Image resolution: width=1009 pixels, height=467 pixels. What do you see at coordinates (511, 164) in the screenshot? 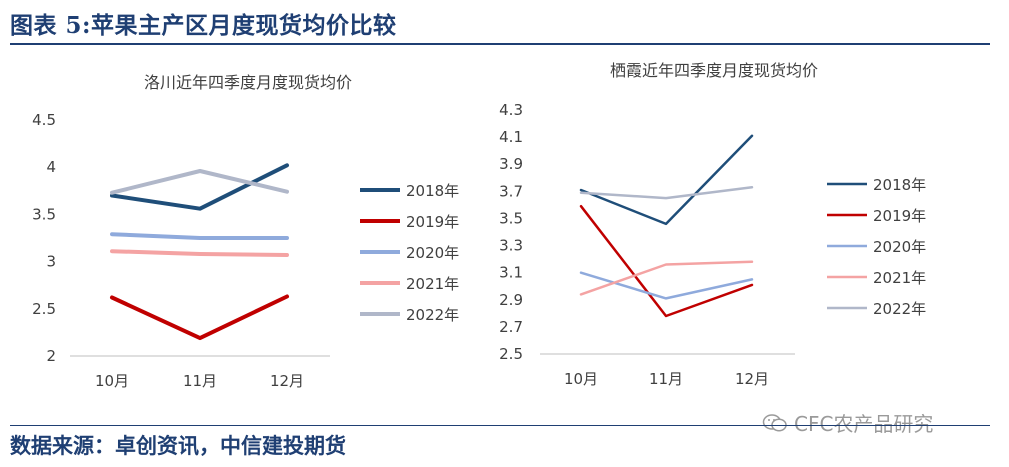
I see `y-tick-label: 3.9` at bounding box center [511, 164].